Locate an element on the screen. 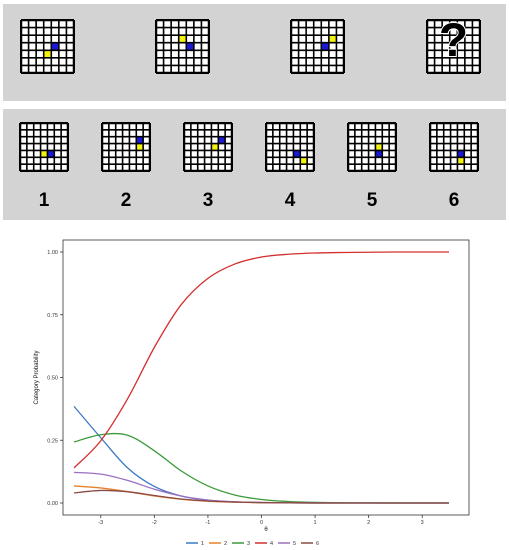 This screenshot has height=550, width=509. x-tick-label: -2 is located at coordinates (154, 523).